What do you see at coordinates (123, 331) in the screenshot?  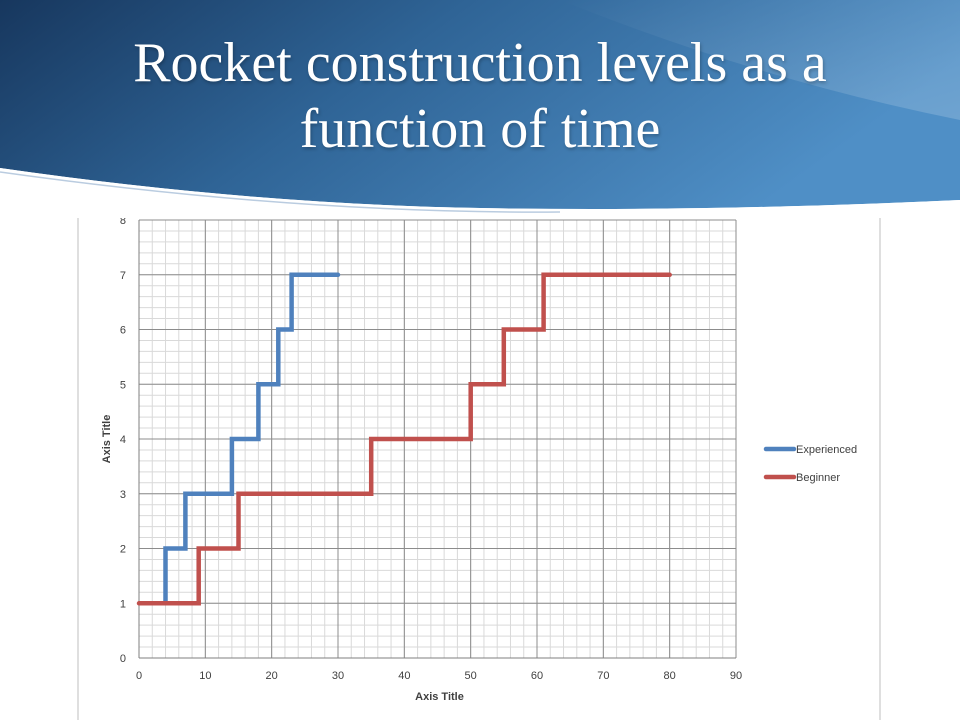 I see `y-tick-label: 6` at bounding box center [123, 331].